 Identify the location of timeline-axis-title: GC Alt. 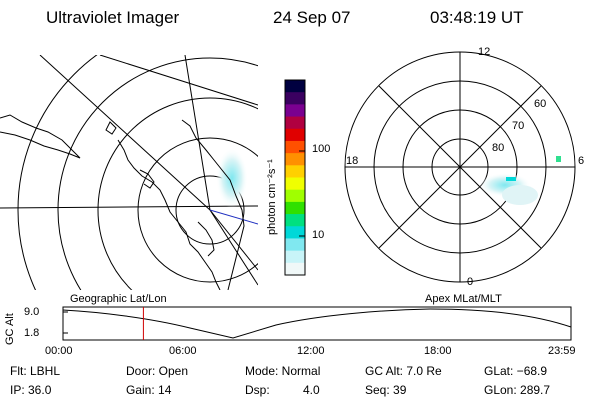
(10, 329).